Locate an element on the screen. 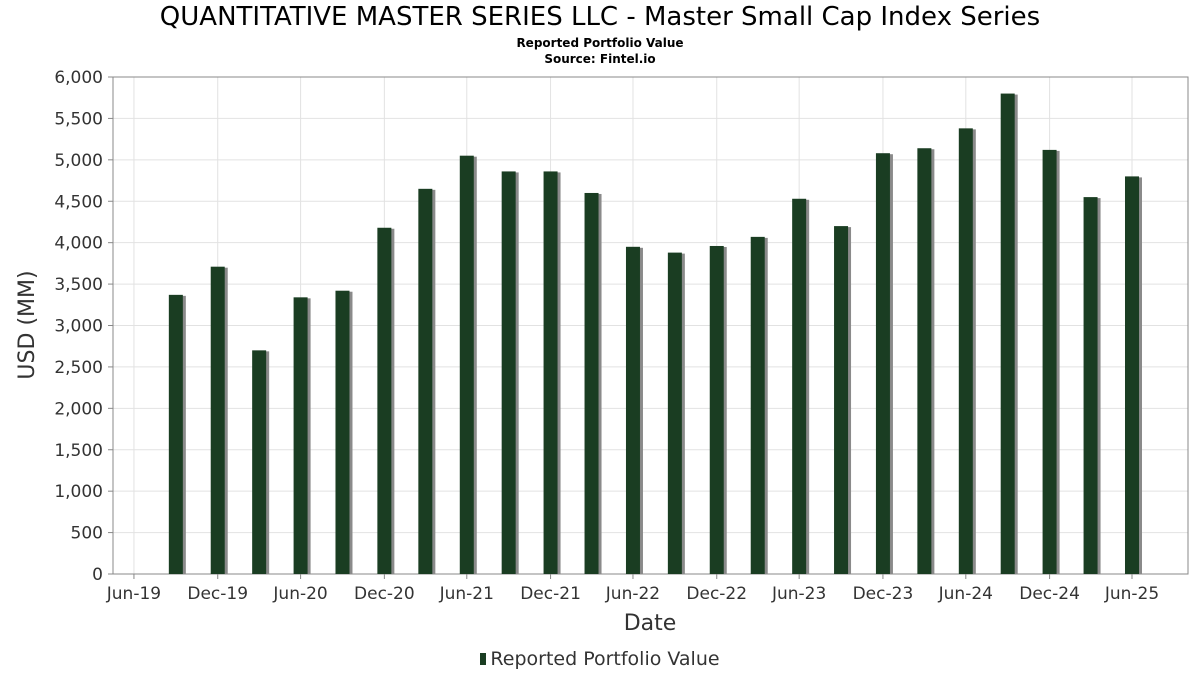 The width and height of the screenshot is (1200, 675). y-tick-label: 4,000 is located at coordinates (78, 244).